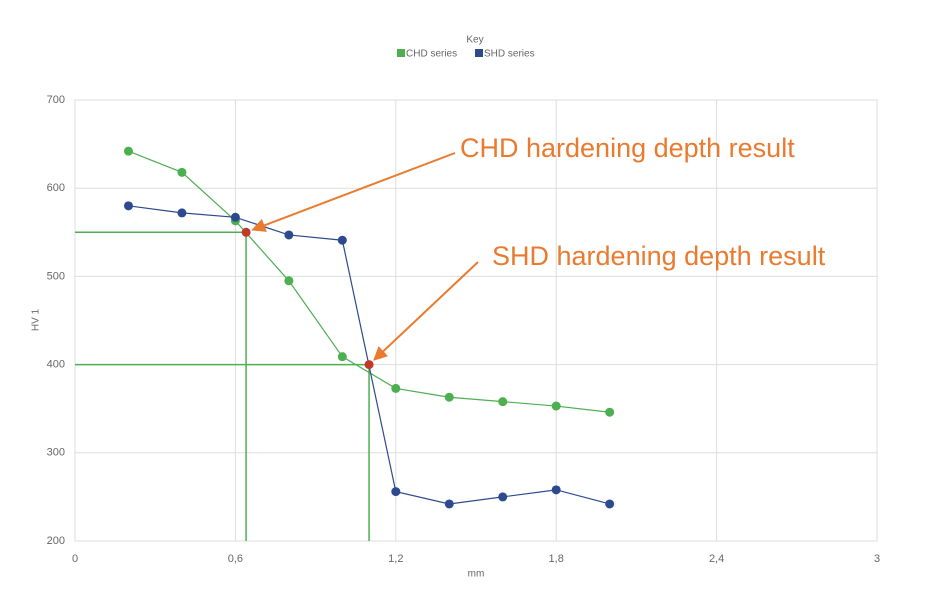 Image resolution: width=950 pixels, height=612 pixels. What do you see at coordinates (556, 559) in the screenshot?
I see `x-tick-label: 1,8` at bounding box center [556, 559].